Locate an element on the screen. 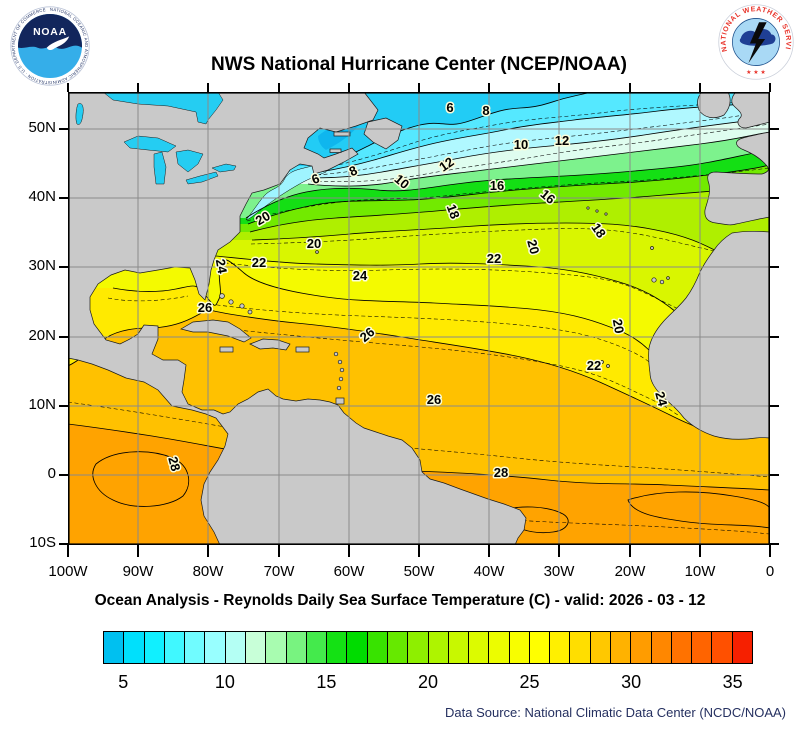 The width and height of the screenshot is (800, 737). svg-text: 12 is located at coordinates (562, 140).